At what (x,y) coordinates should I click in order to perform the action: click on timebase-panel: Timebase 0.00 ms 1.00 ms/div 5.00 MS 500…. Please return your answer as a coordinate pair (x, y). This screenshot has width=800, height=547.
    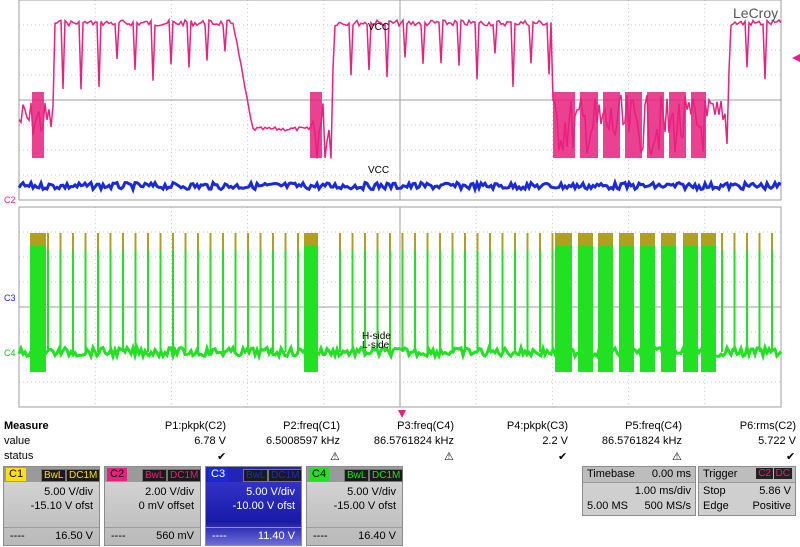
    Looking at the image, I should click on (639, 491).